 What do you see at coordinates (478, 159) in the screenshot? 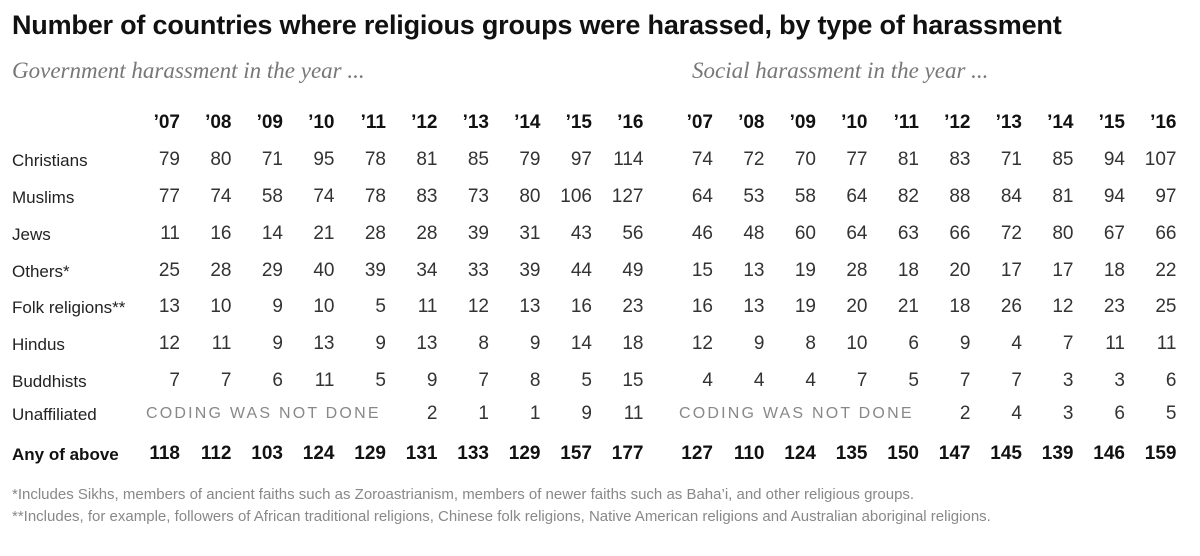
I see `government-data-cell: 85` at bounding box center [478, 159].